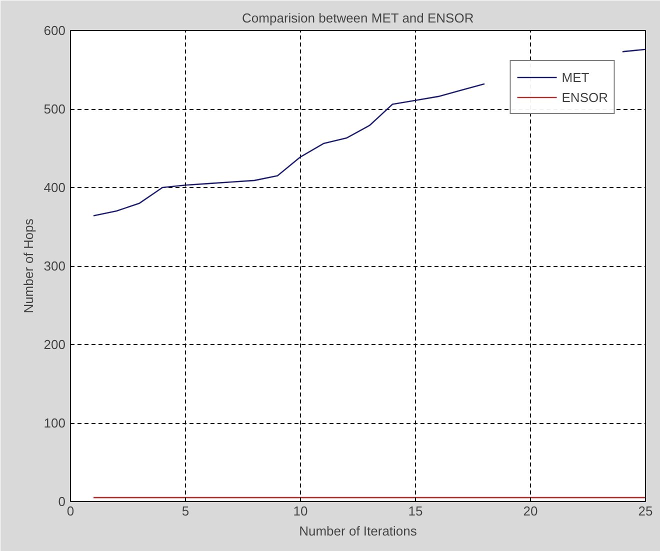  Describe the element at coordinates (358, 531) in the screenshot. I see `x-axis-title: Number of Iterations` at that location.